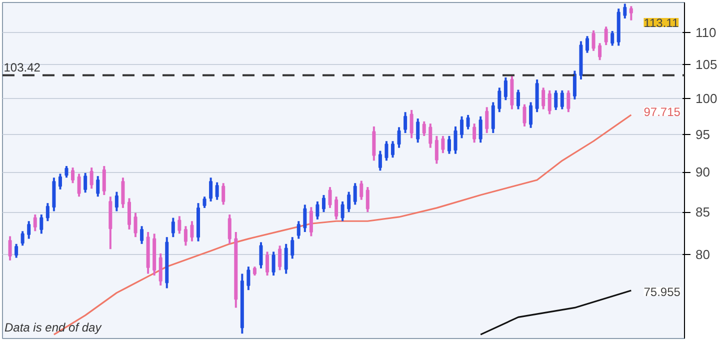 The width and height of the screenshot is (720, 340). What do you see at coordinates (703, 254) in the screenshot?
I see `y-tick-label: 80` at bounding box center [703, 254].